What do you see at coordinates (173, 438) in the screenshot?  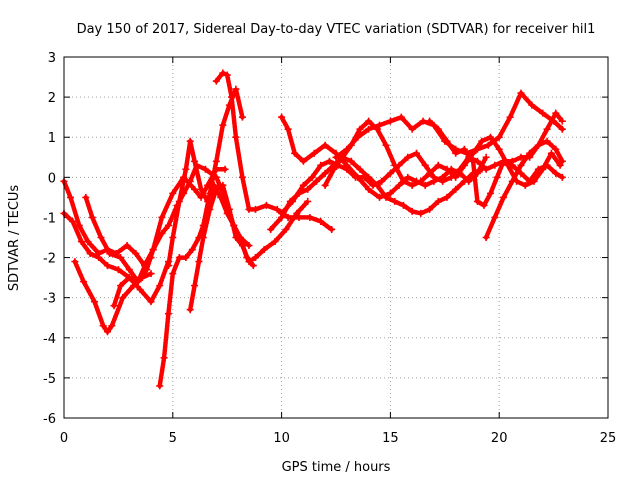 I see `x-tick-label: 5` at bounding box center [173, 438].